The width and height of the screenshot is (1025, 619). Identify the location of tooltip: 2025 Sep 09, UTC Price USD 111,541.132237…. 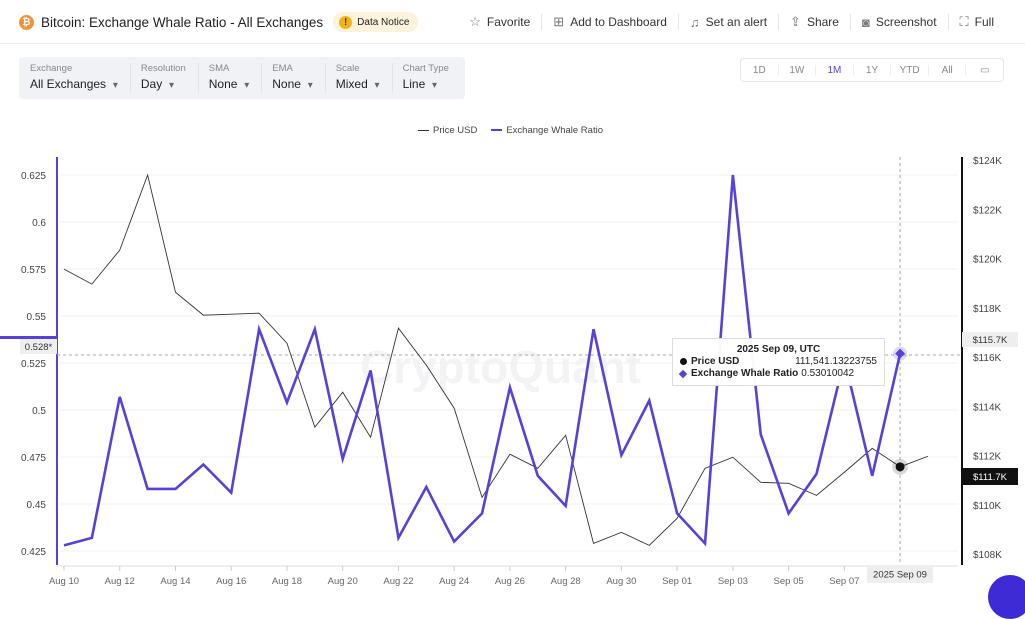
(778, 362).